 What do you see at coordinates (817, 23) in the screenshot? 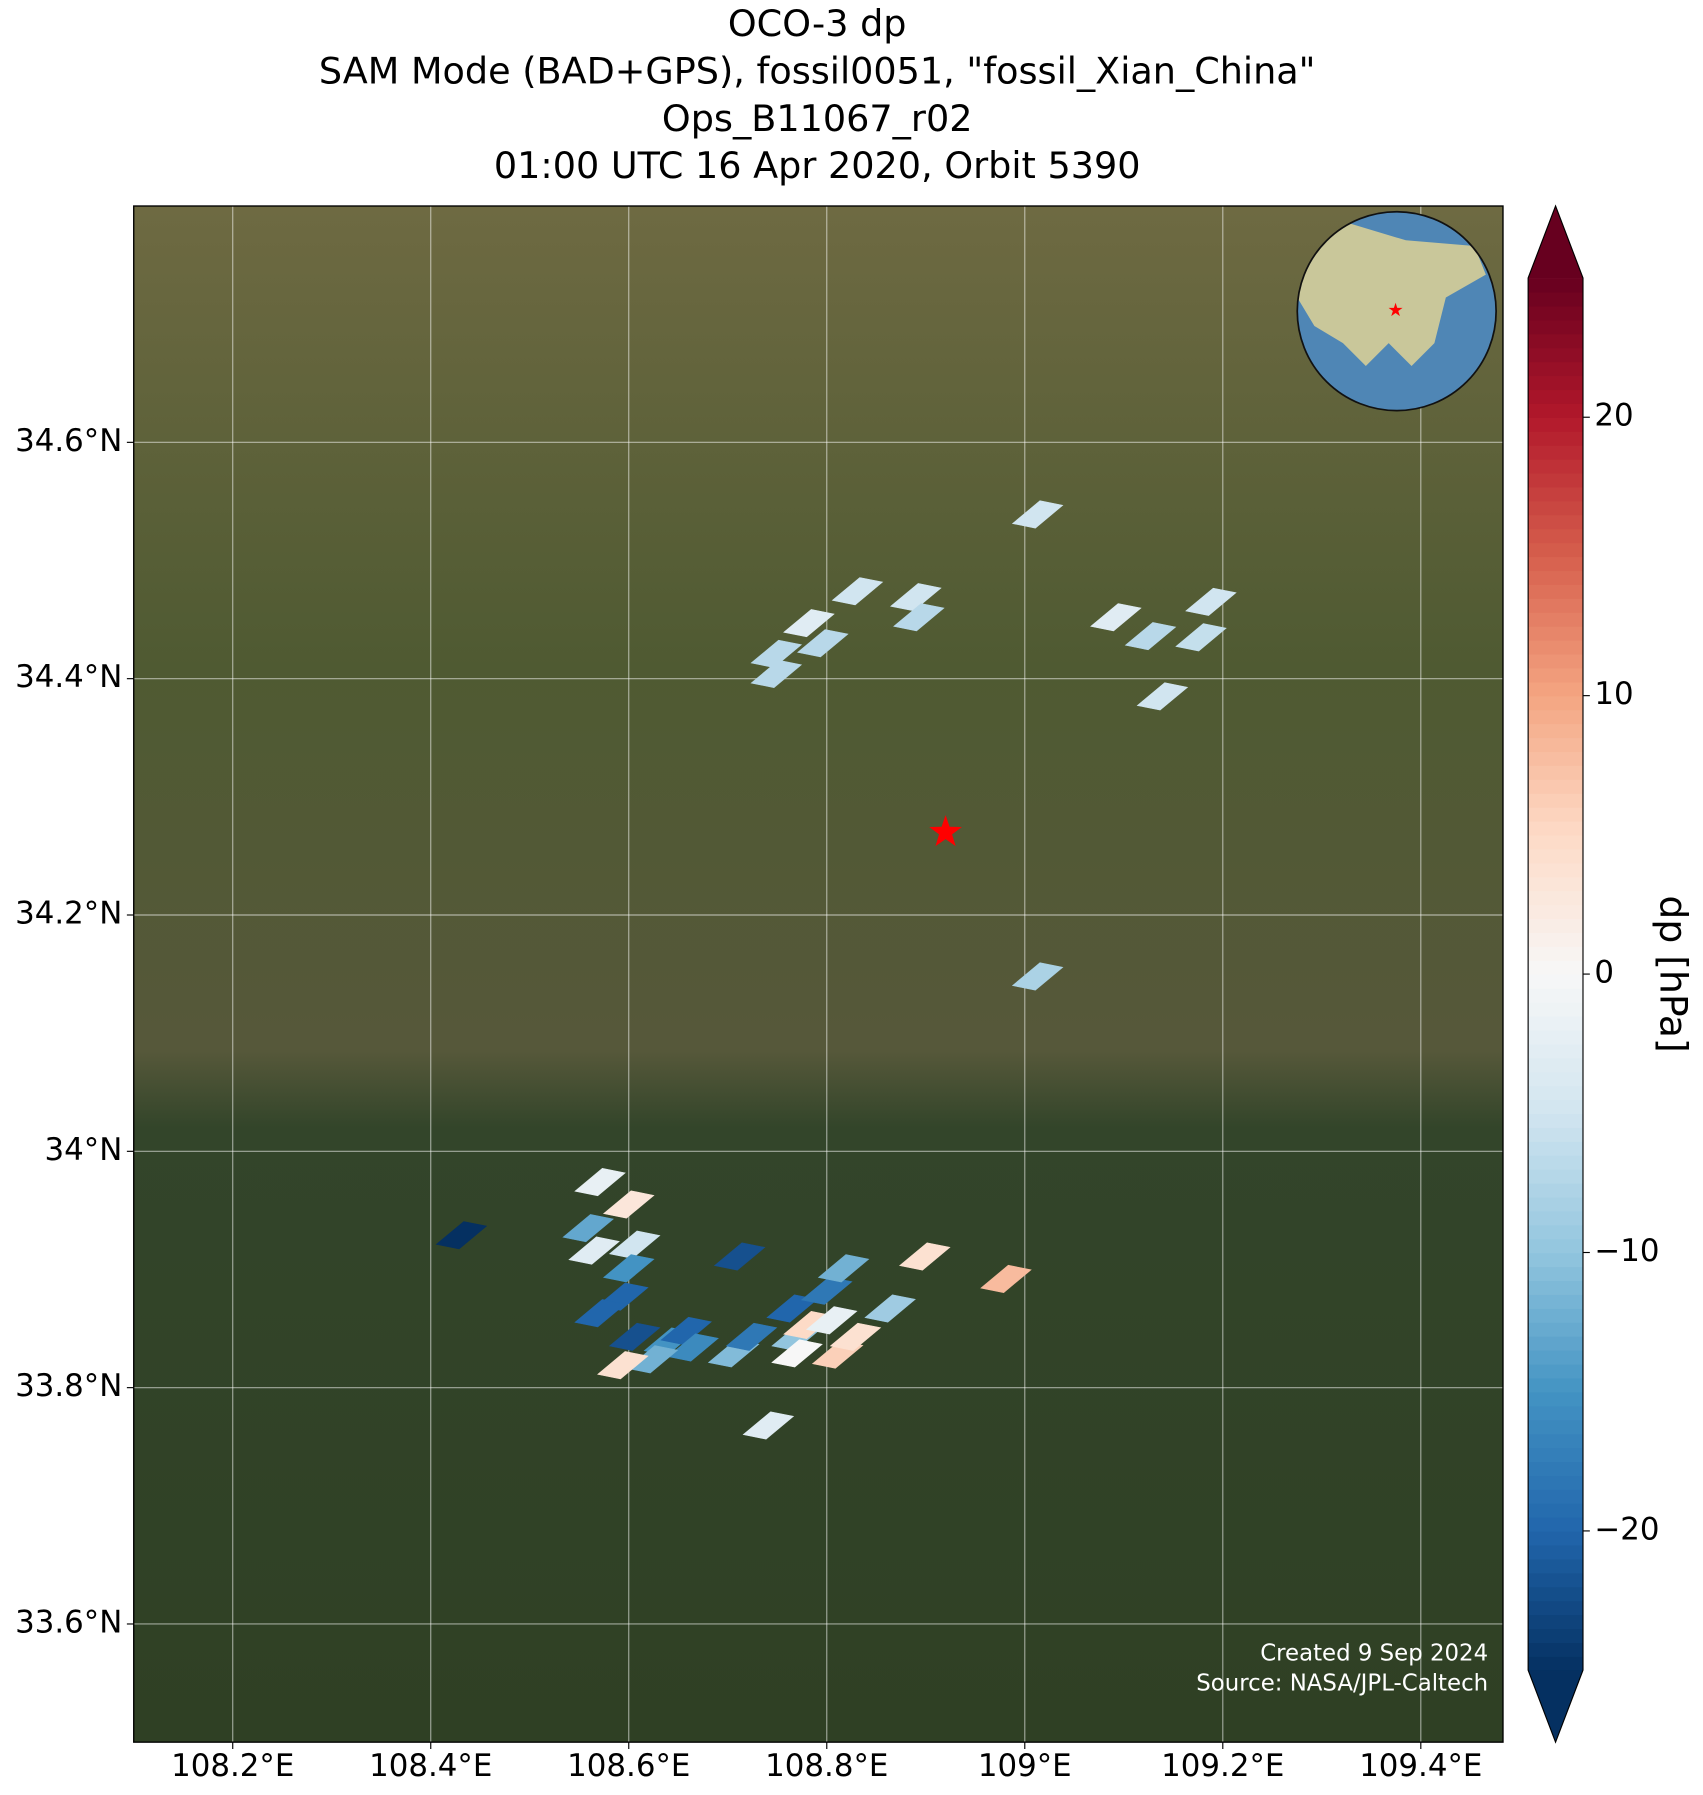
I see `chart-title: OCO-3 dp` at bounding box center [817, 23].